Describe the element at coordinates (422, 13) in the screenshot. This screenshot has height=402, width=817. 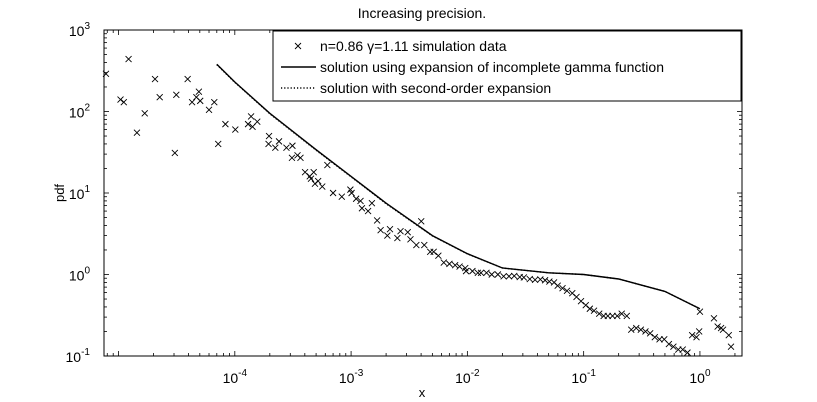
I see `chart-title: Increasing precision.` at that location.